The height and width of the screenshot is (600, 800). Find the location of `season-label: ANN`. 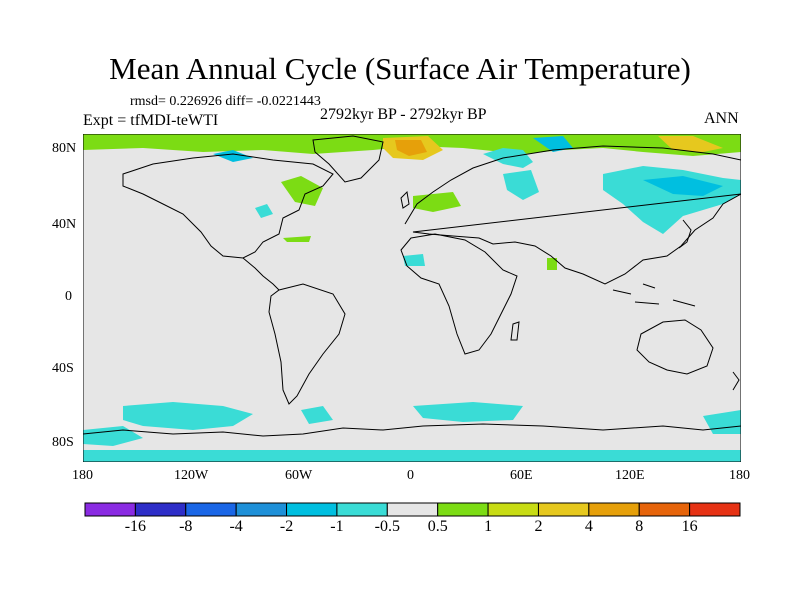

season-label: ANN is located at coordinates (721, 118).